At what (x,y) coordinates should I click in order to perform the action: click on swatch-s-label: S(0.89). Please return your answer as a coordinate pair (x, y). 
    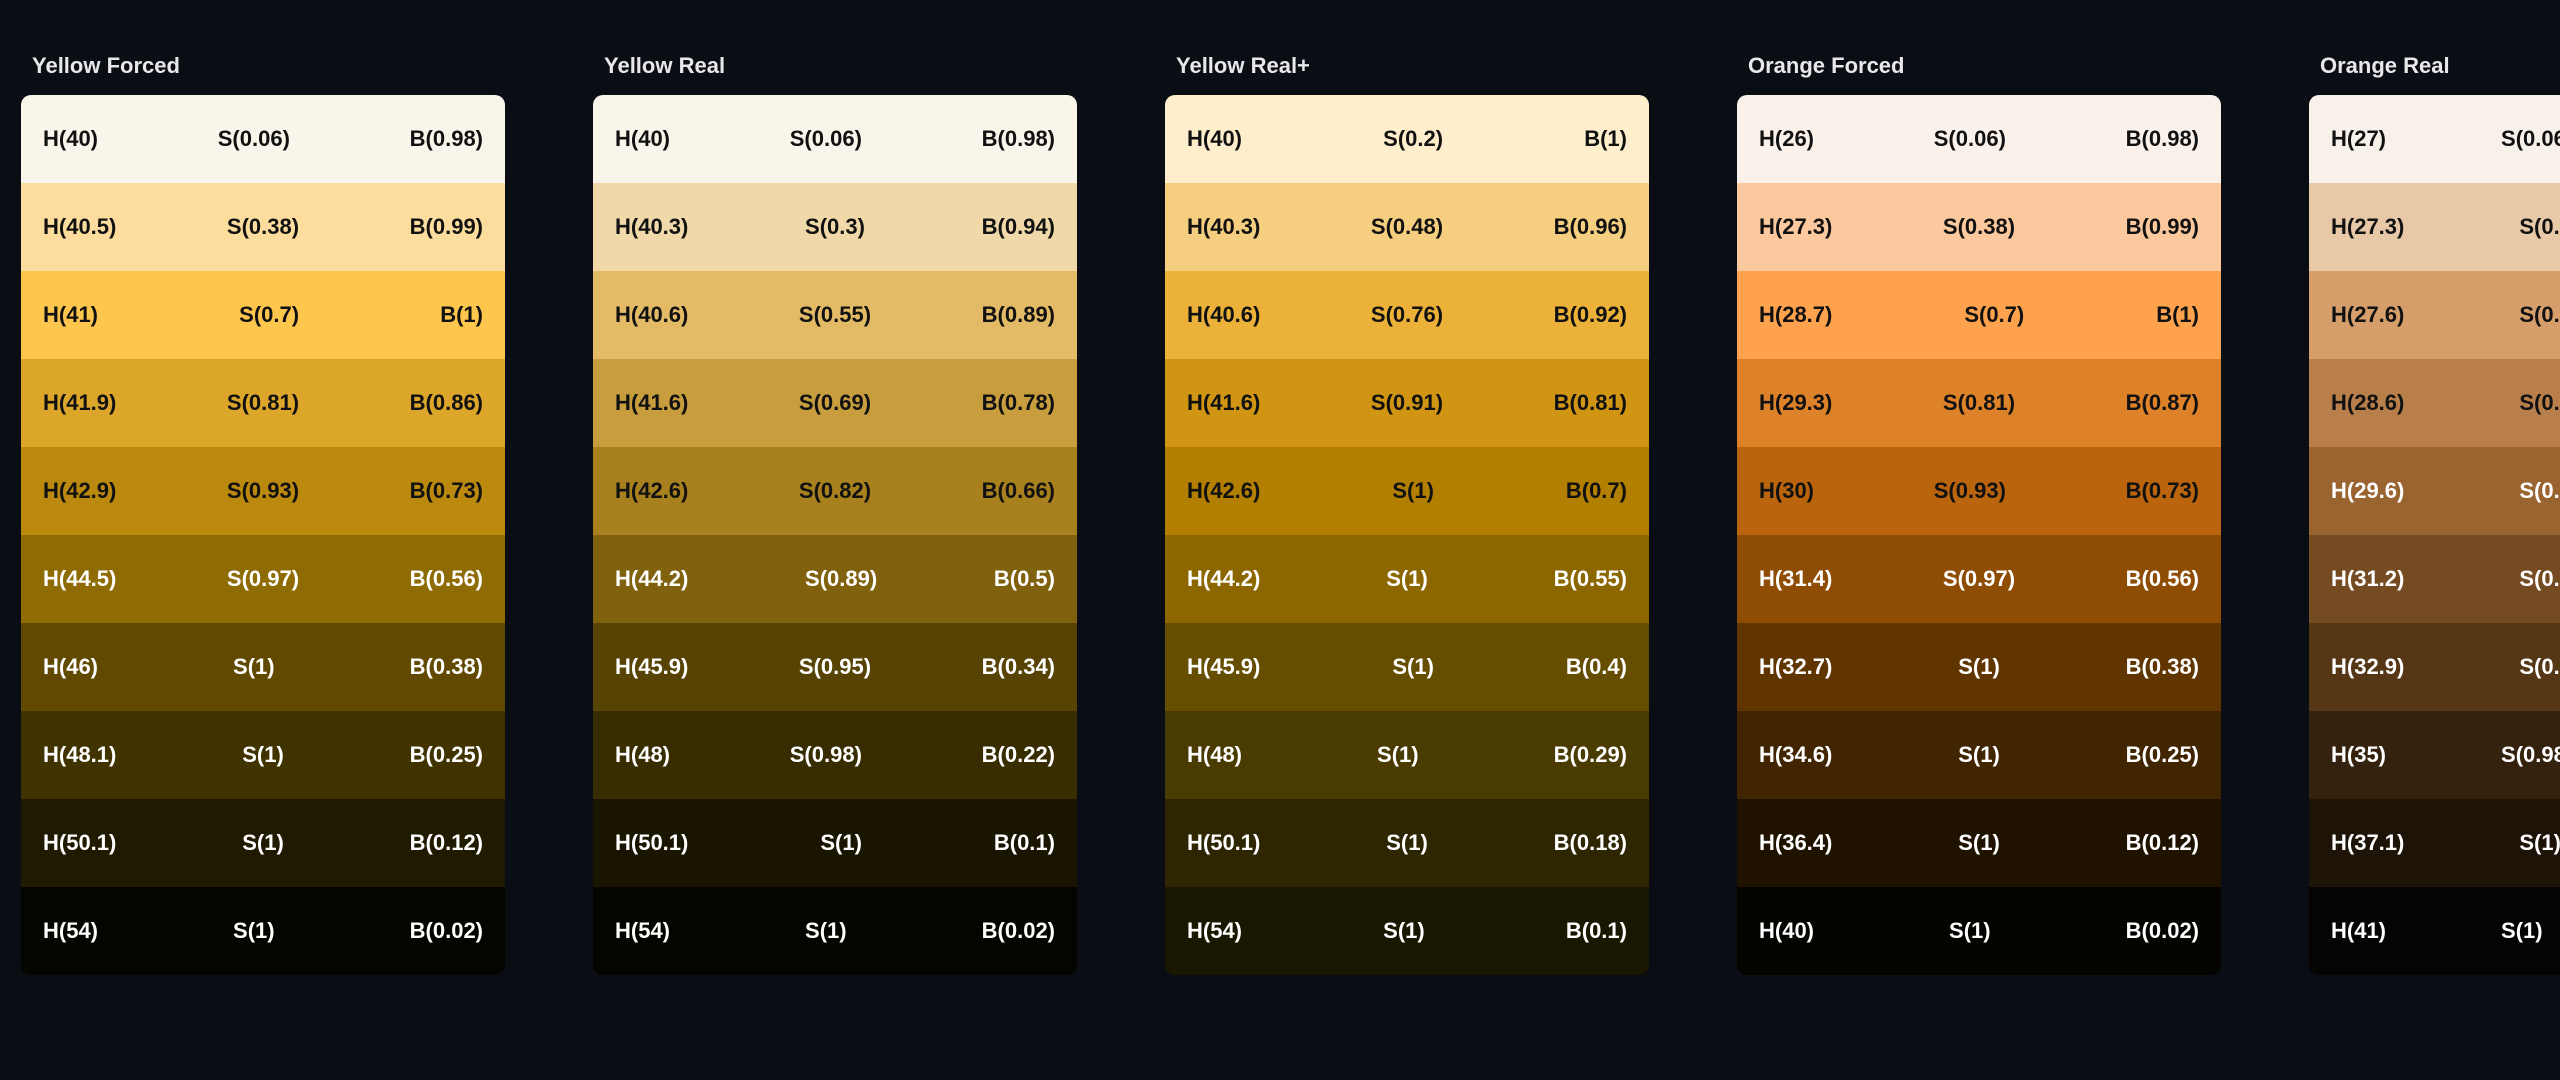
    Looking at the image, I should click on (2539, 578).